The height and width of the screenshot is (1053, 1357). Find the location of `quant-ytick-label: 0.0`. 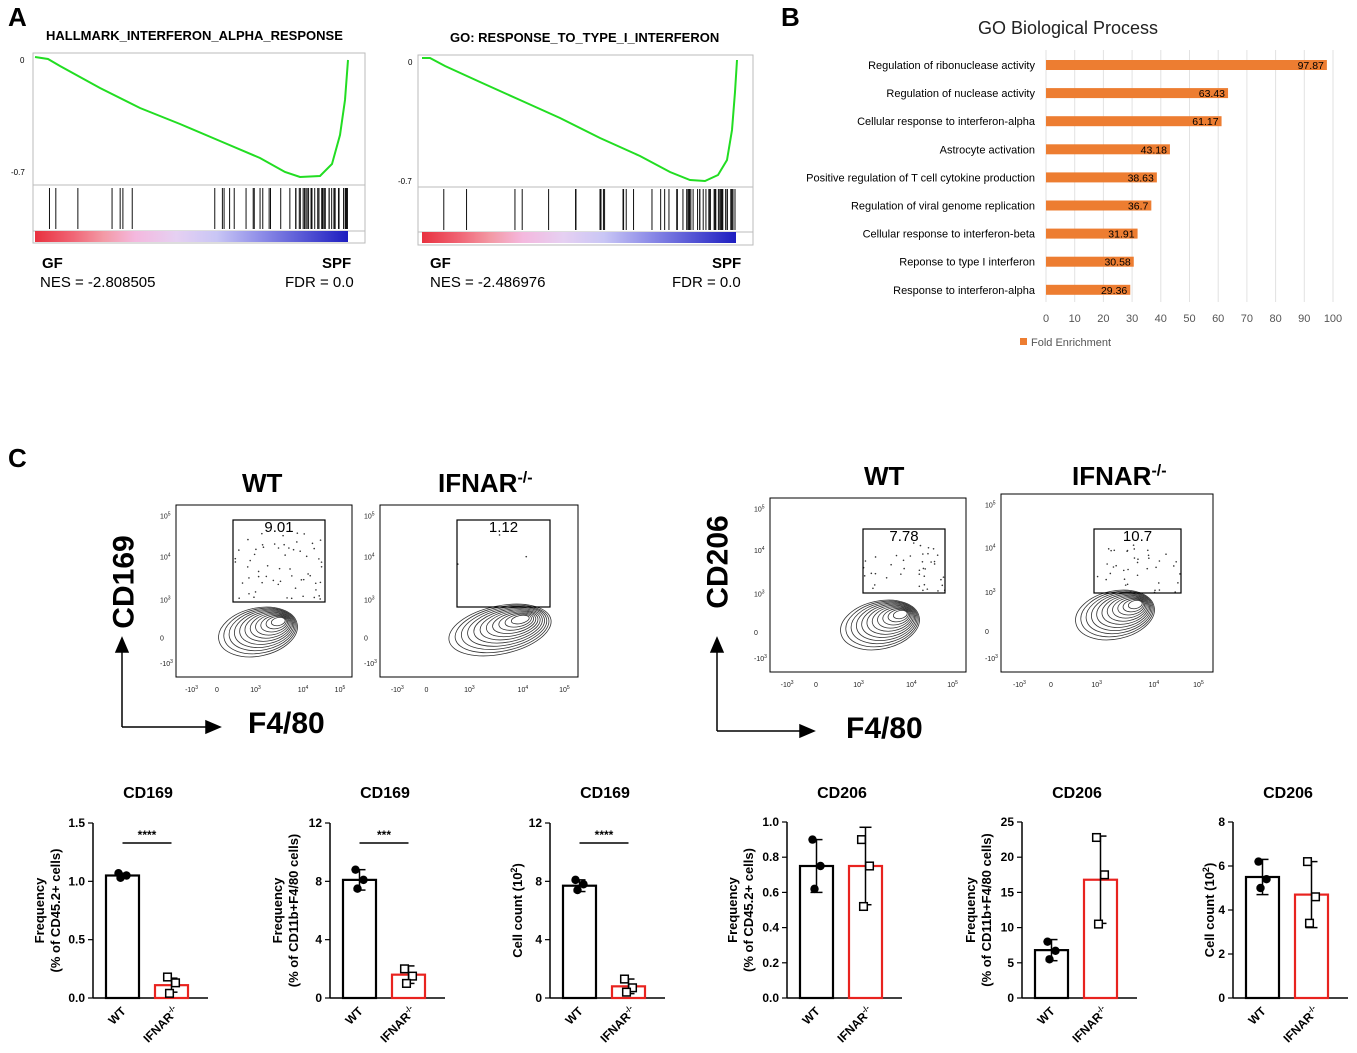

quant-ytick-label: 0.0 is located at coordinates (76, 998).